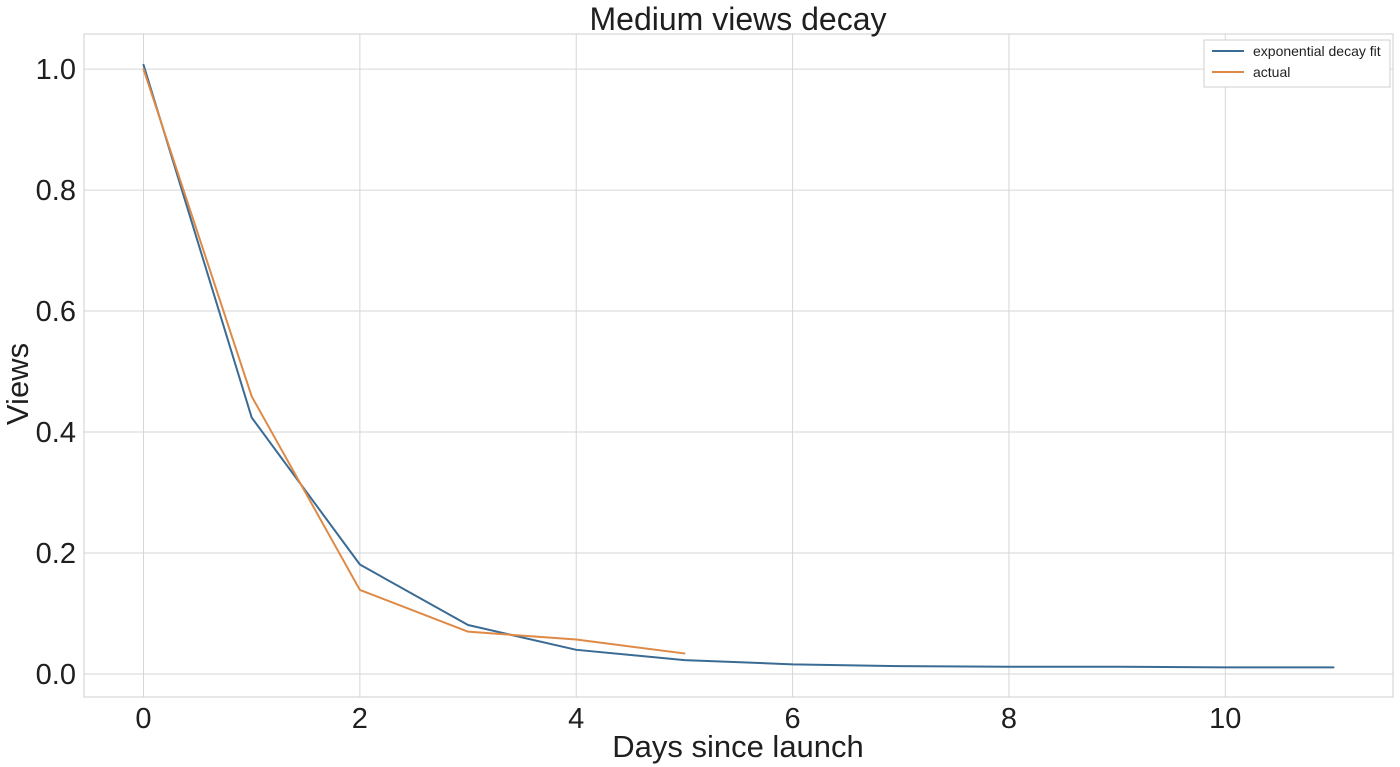 The width and height of the screenshot is (1400, 767). I want to click on y-tick-label: 0.2, so click(56, 554).